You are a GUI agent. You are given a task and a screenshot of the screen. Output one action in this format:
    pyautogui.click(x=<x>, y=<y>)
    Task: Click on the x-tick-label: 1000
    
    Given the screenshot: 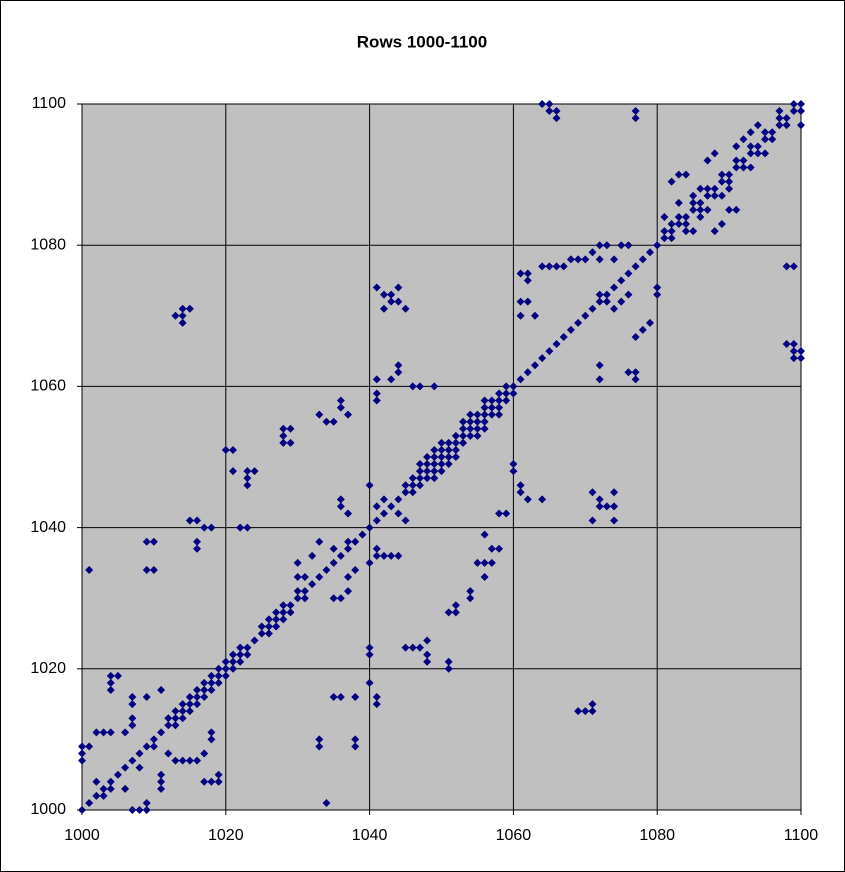 What is the action you would take?
    pyautogui.click(x=82, y=835)
    